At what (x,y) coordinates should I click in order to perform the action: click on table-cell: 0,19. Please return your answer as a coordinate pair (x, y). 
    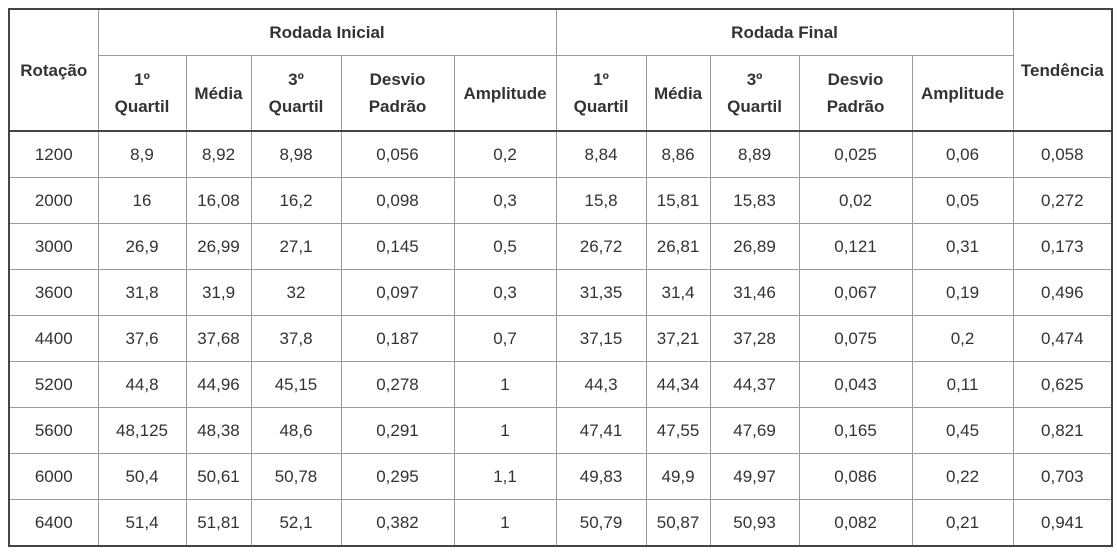
    Looking at the image, I should click on (962, 292).